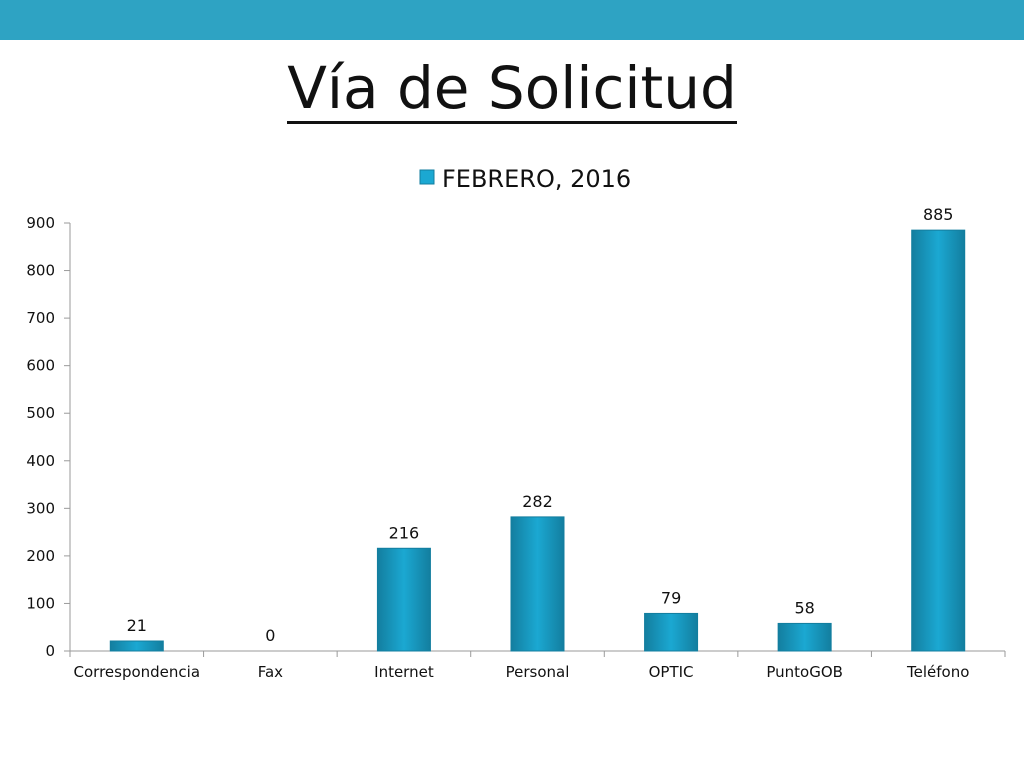 This screenshot has width=1024, height=768. What do you see at coordinates (512, 20) in the screenshot?
I see `top-accent-bar` at bounding box center [512, 20].